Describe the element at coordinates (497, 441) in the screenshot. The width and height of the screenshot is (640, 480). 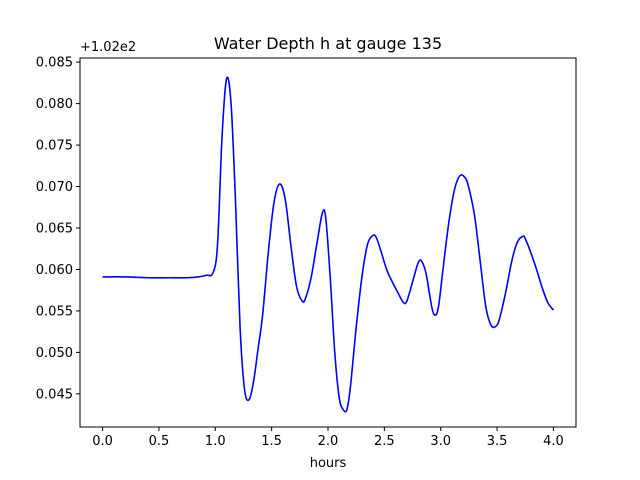
I see `x-tick-label: 3.5` at that location.